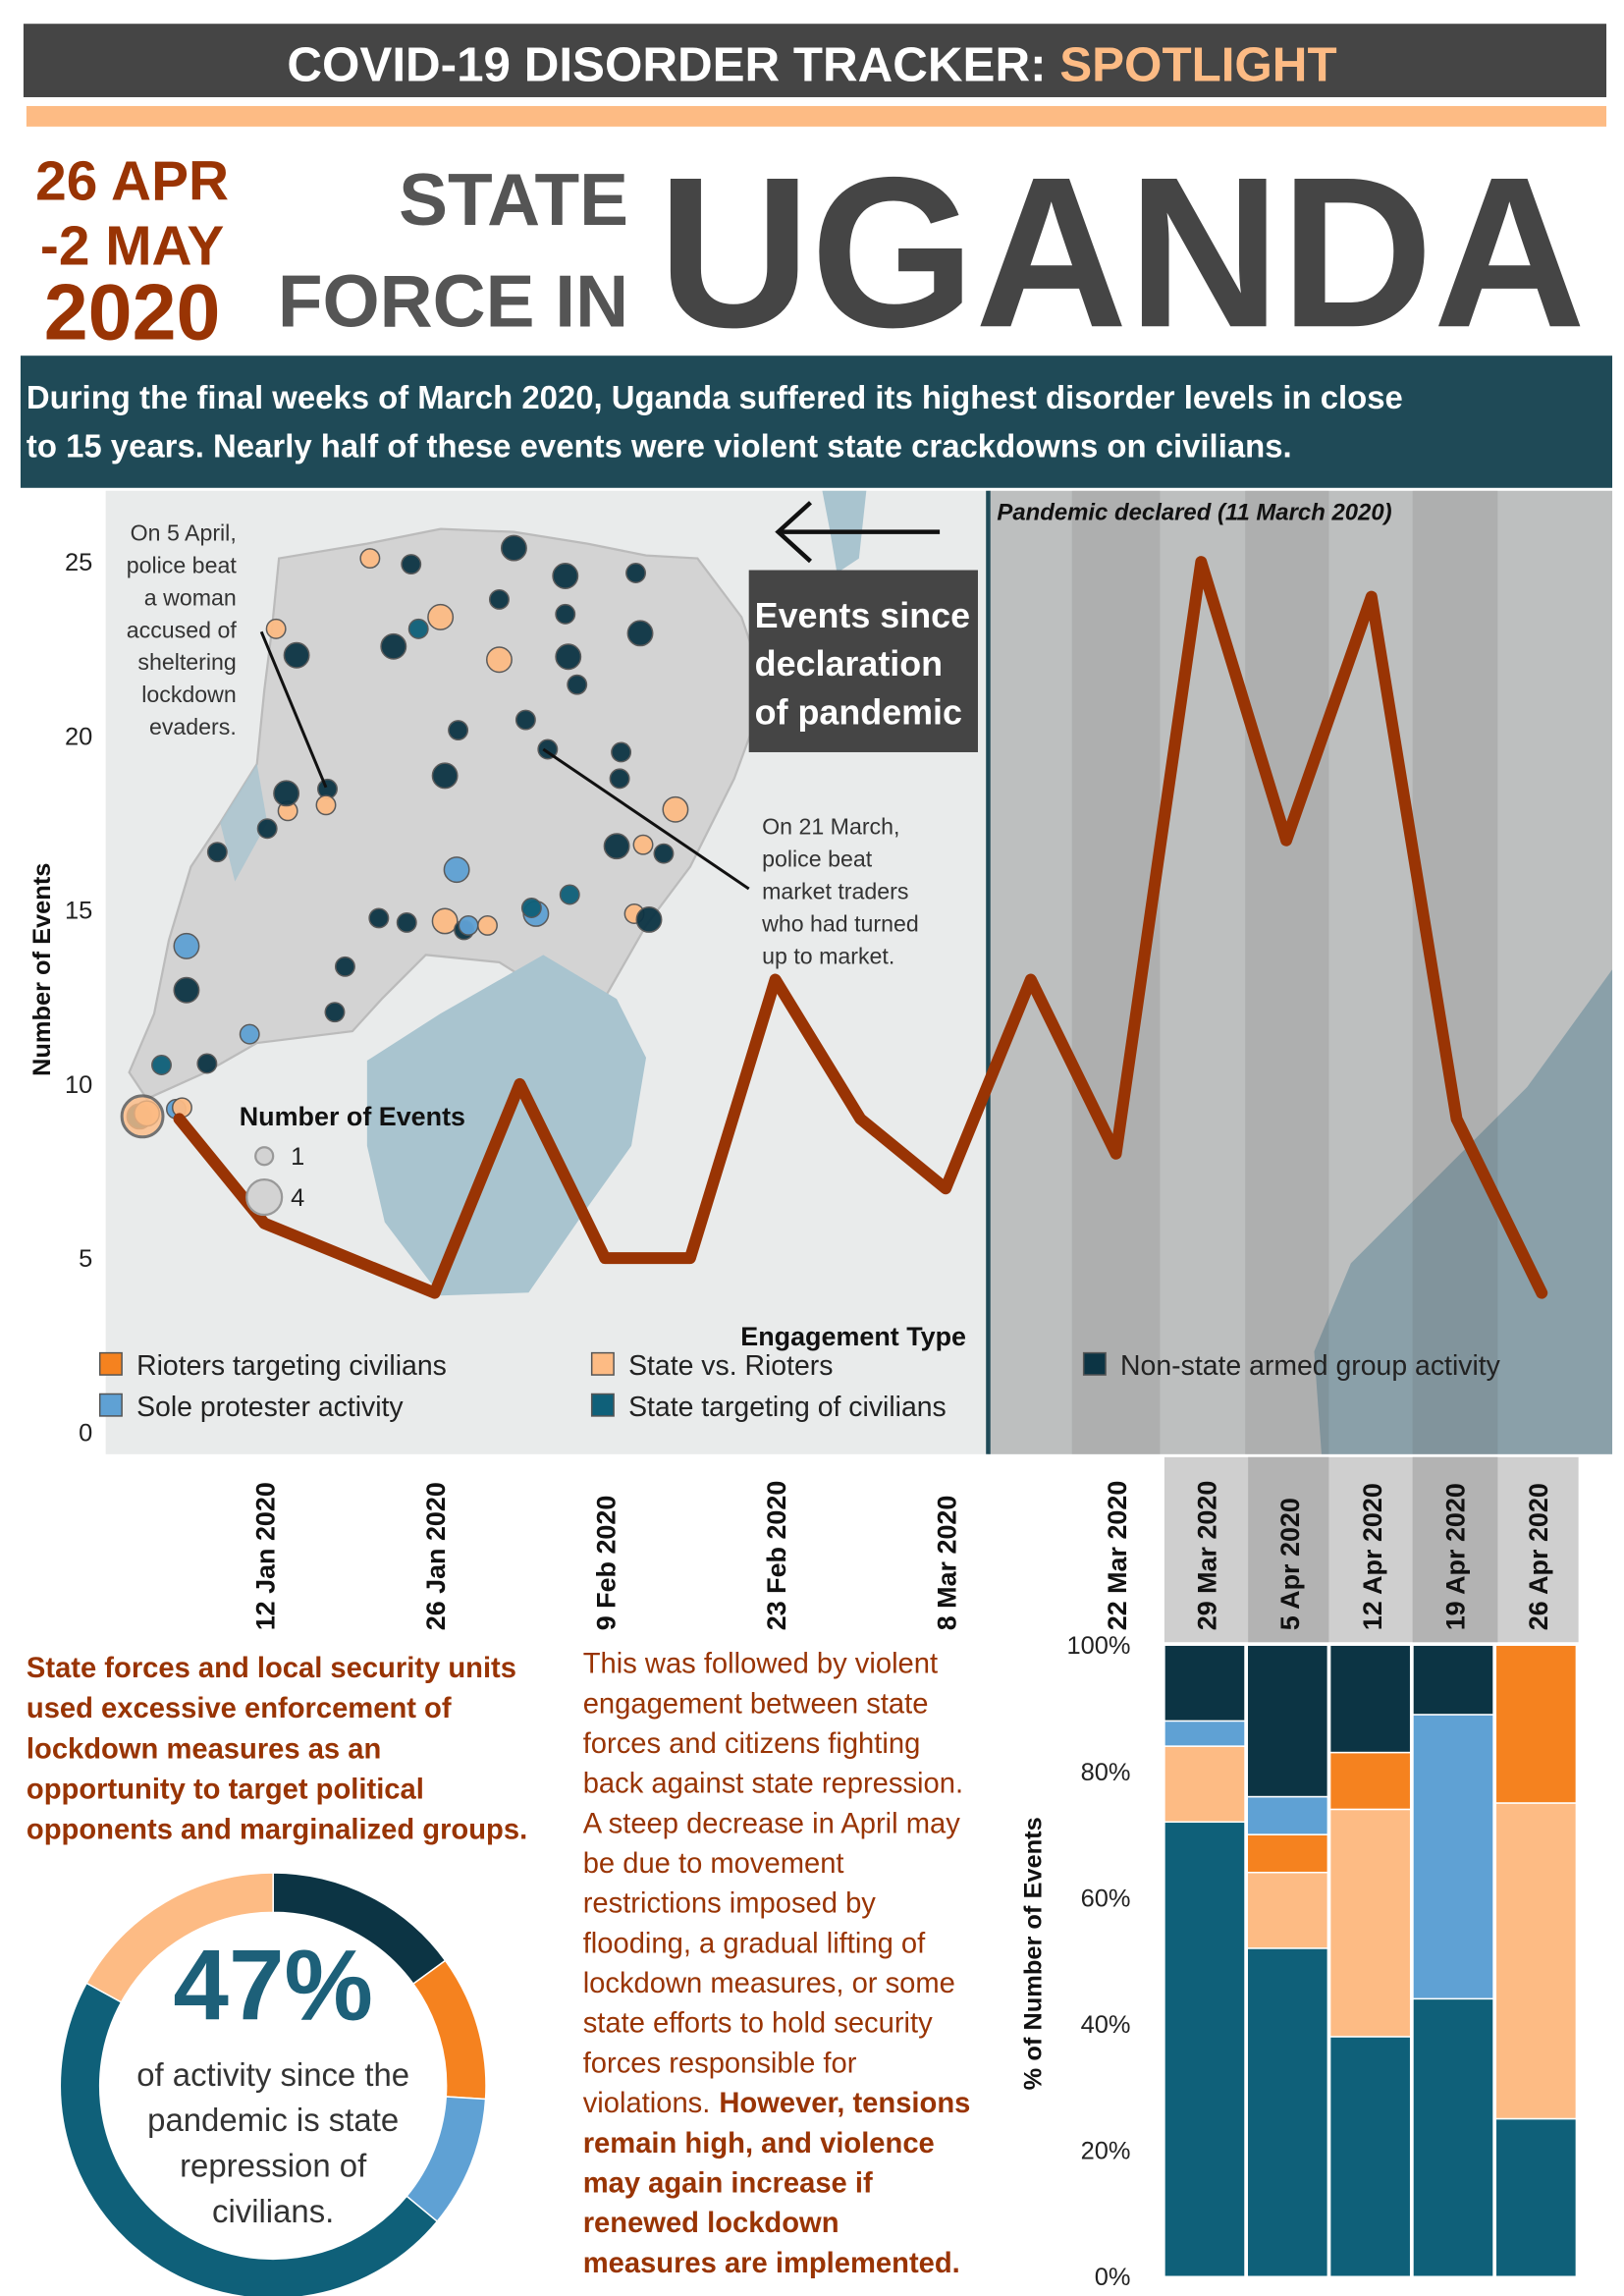 This screenshot has height=2296, width=1624. I want to click on body-text-bold: renewed lockdown, so click(711, 2223).